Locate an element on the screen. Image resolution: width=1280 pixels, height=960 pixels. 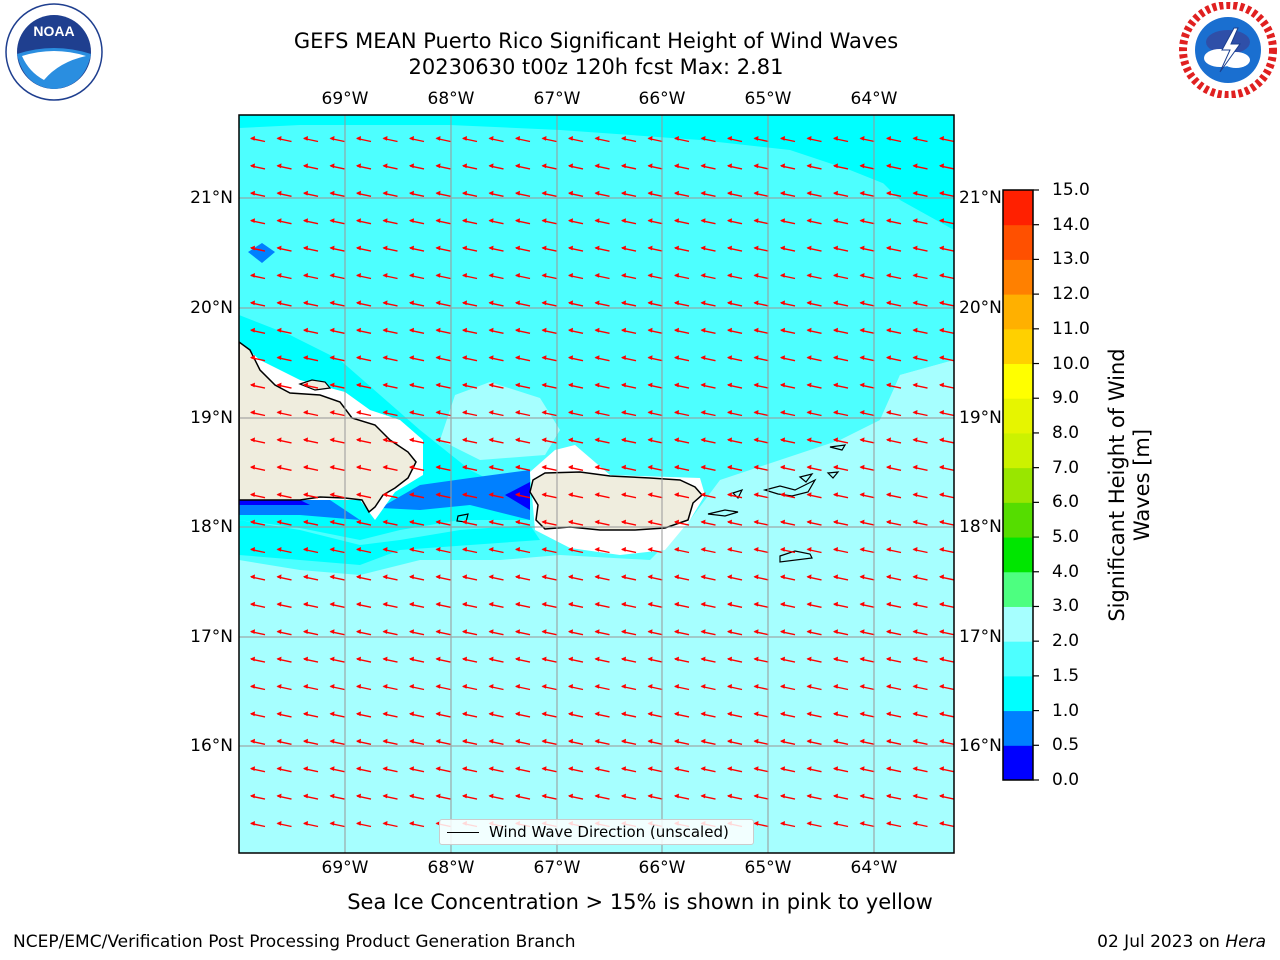
colorbar-tick-label: 9.0 is located at coordinates (1066, 398).